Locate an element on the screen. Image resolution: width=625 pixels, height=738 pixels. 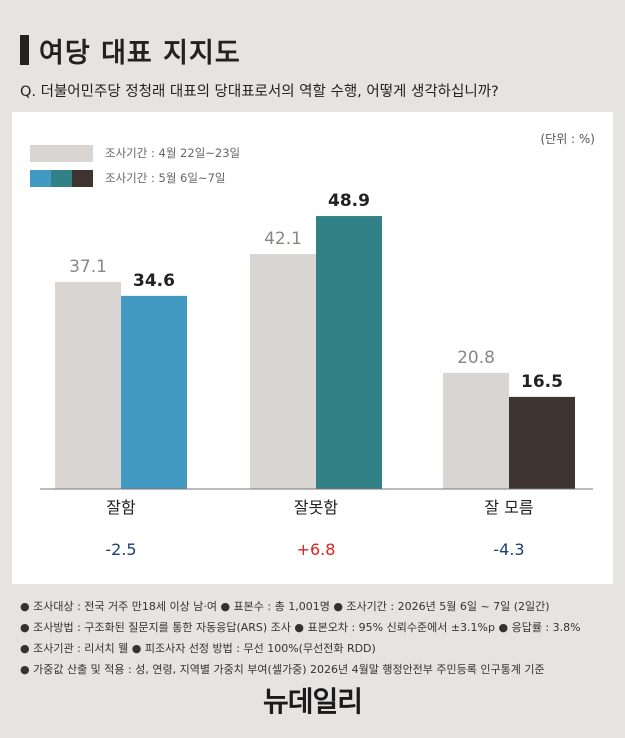
category-label: 잘못함 is located at coordinates (316, 507).